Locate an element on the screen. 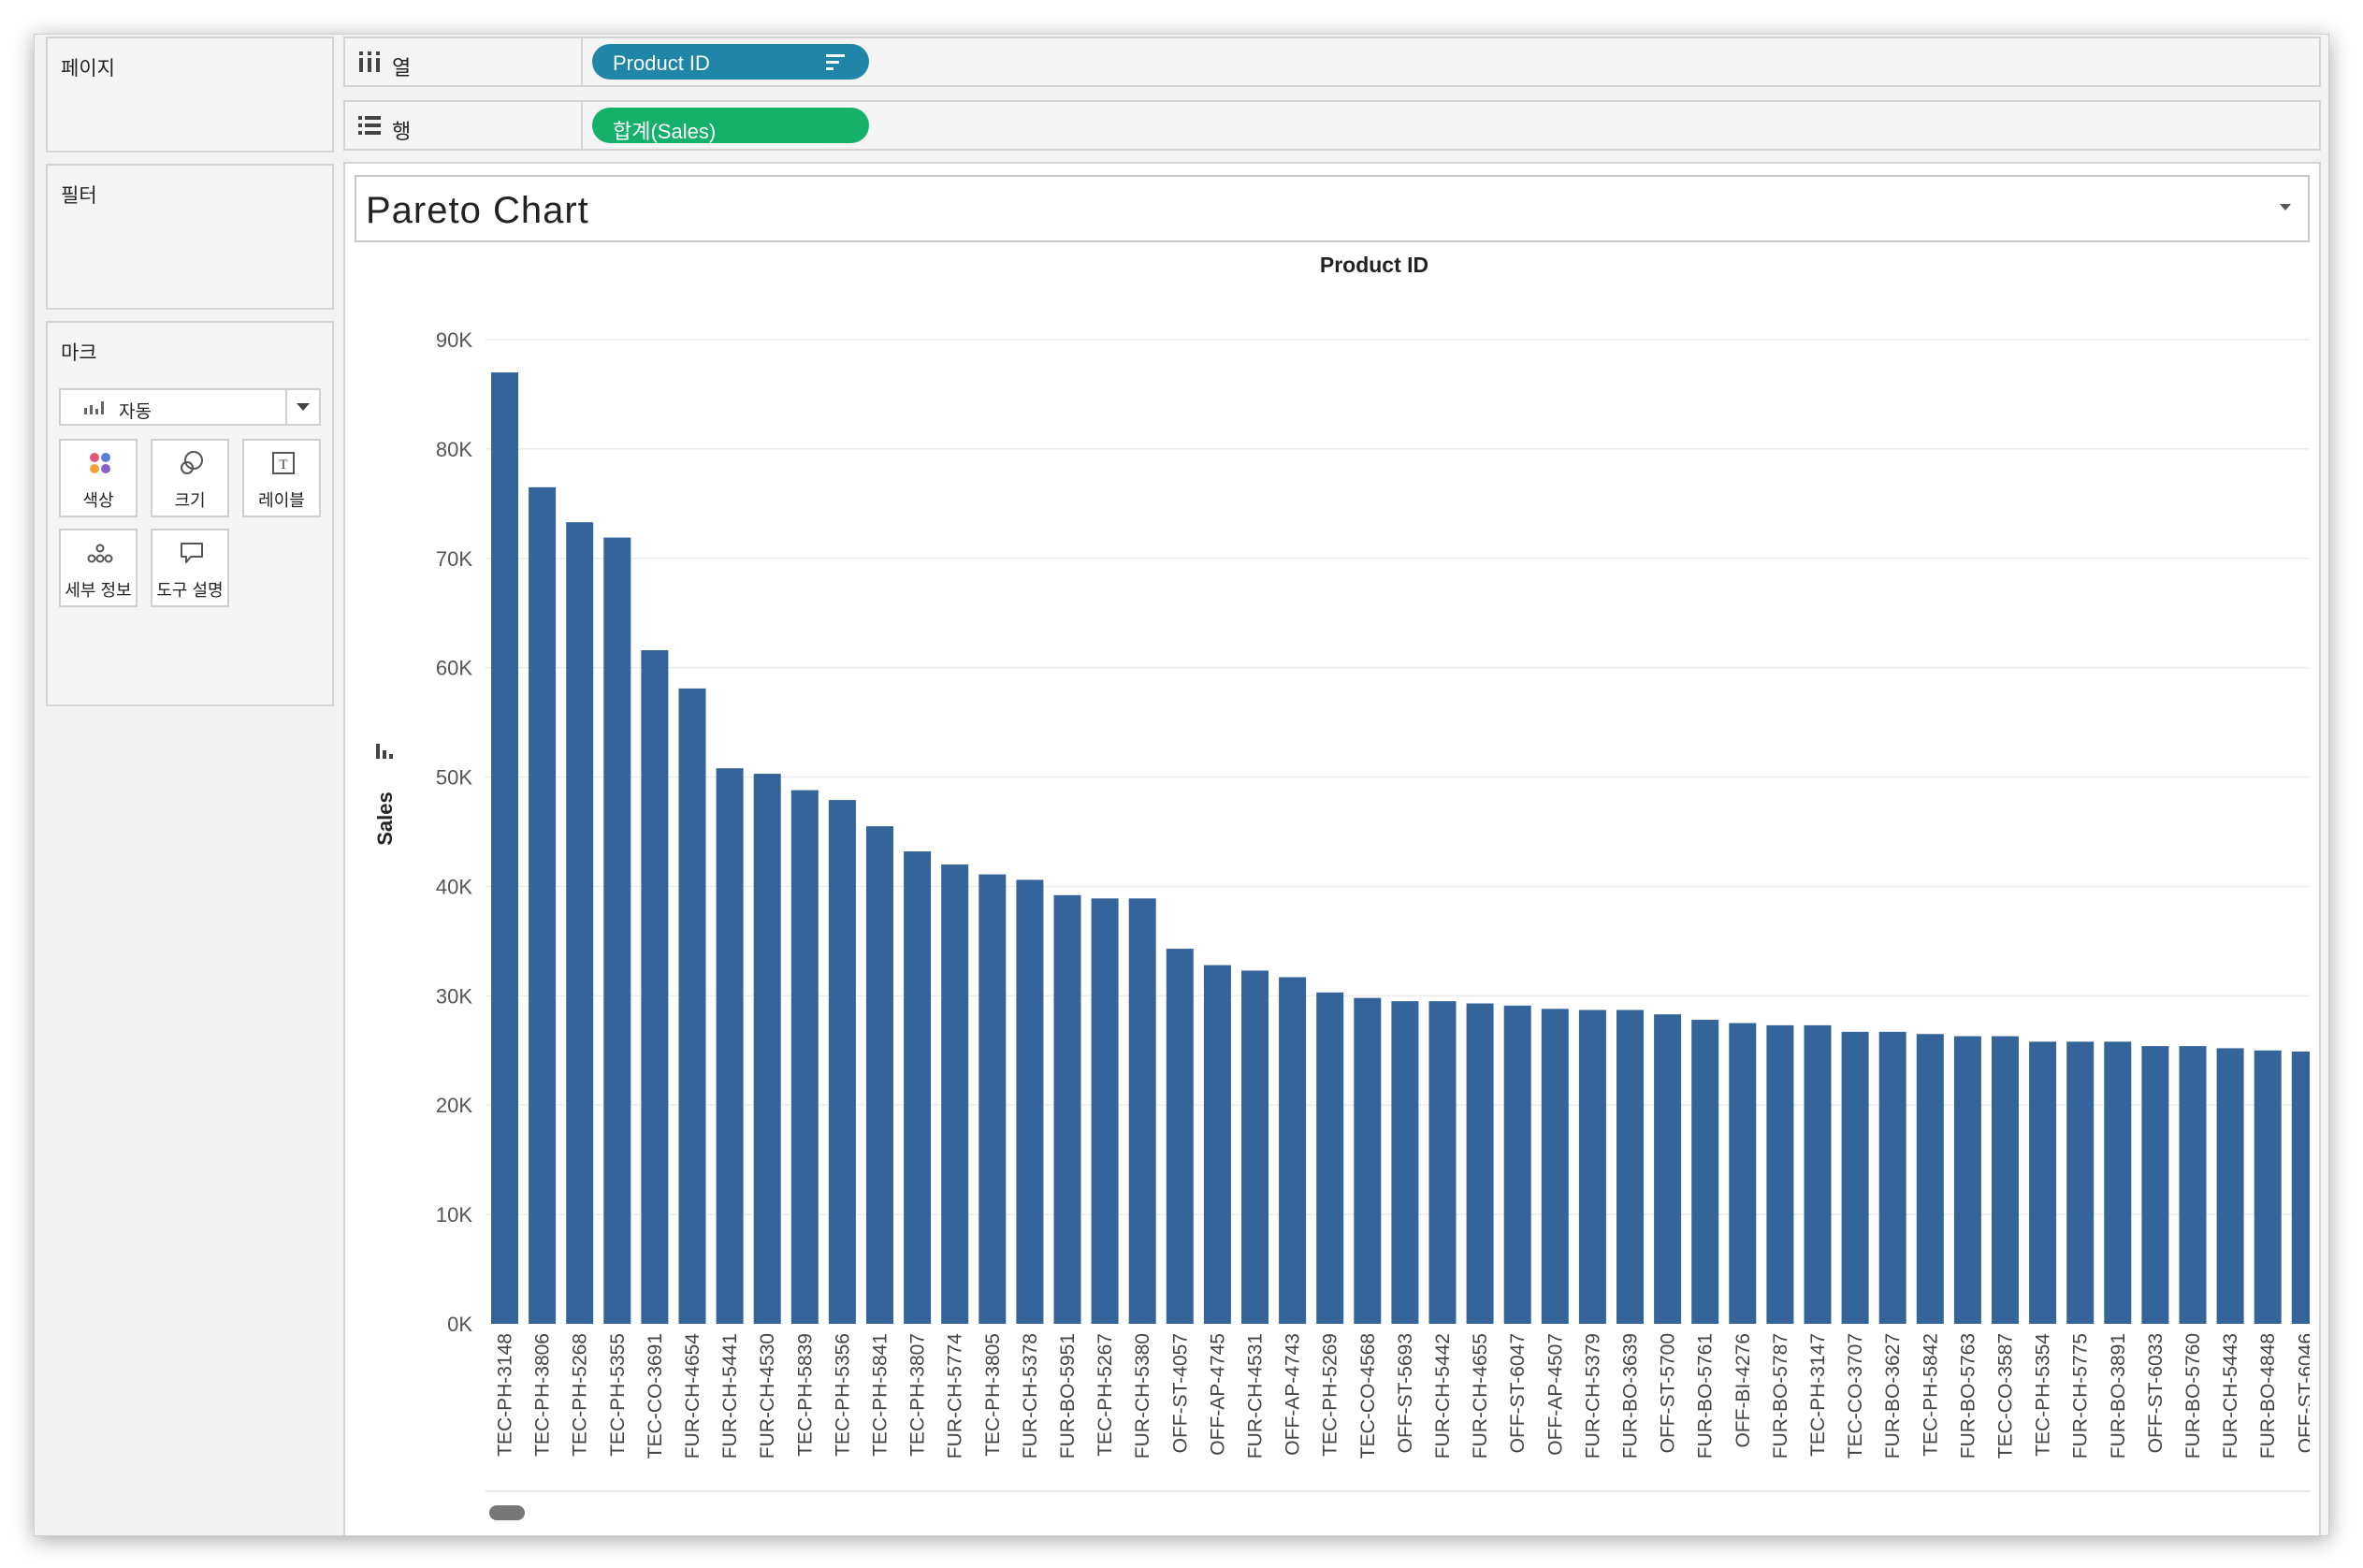 The height and width of the screenshot is (1568, 2363). horizontal-scrollbar-thumb is located at coordinates (507, 1512).